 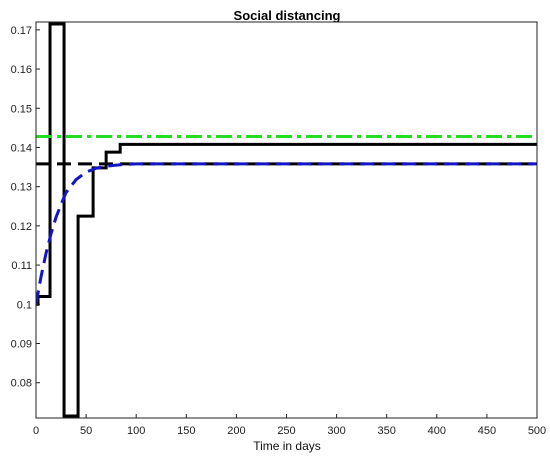 I want to click on y-tick-label: 0.15, so click(x=21, y=109).